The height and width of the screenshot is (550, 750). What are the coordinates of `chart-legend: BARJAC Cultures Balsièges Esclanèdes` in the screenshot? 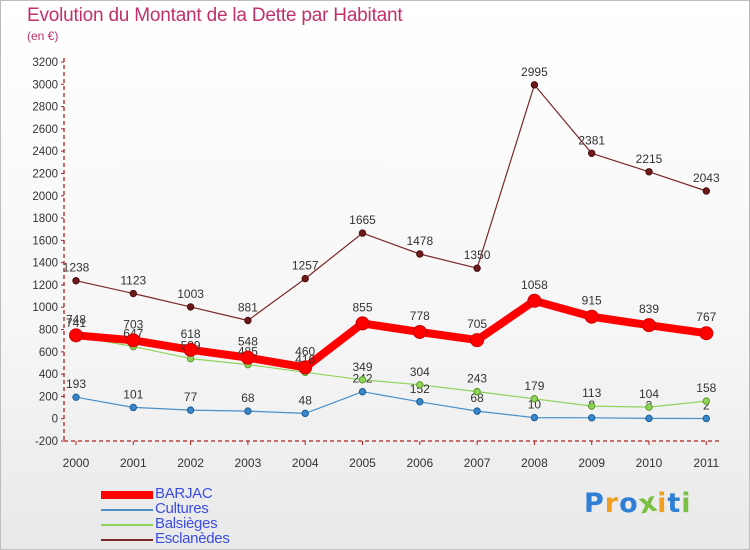 It's located at (201, 516).